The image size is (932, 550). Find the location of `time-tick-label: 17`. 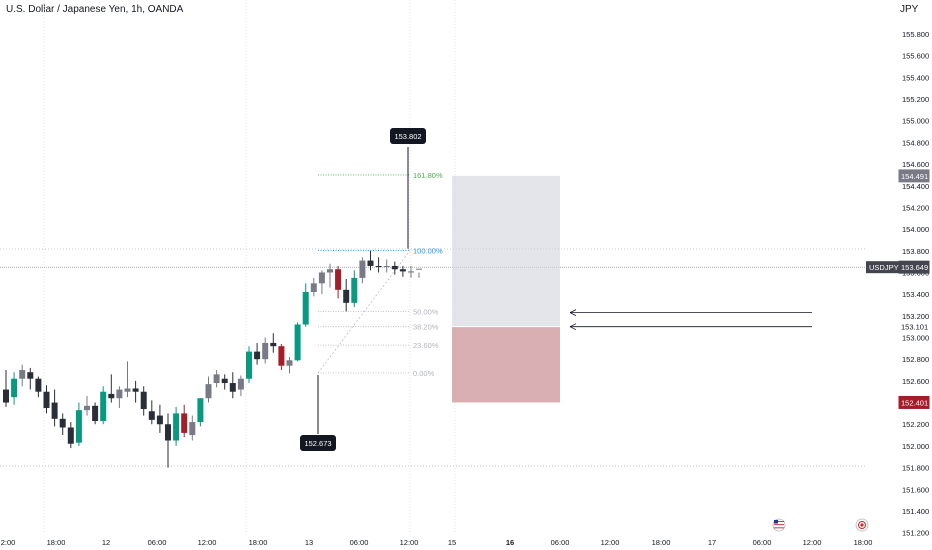

time-tick-label: 17 is located at coordinates (712, 542).